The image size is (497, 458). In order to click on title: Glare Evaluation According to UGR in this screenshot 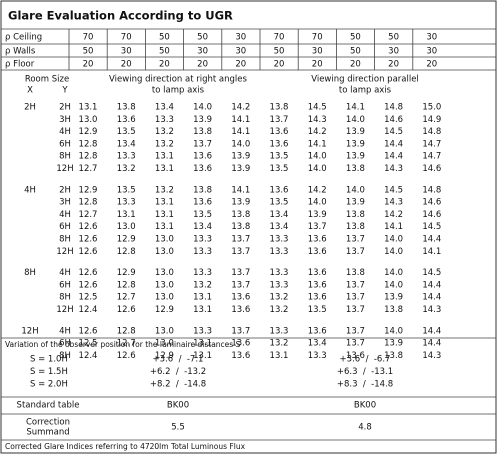, I will do `click(120, 16)`.